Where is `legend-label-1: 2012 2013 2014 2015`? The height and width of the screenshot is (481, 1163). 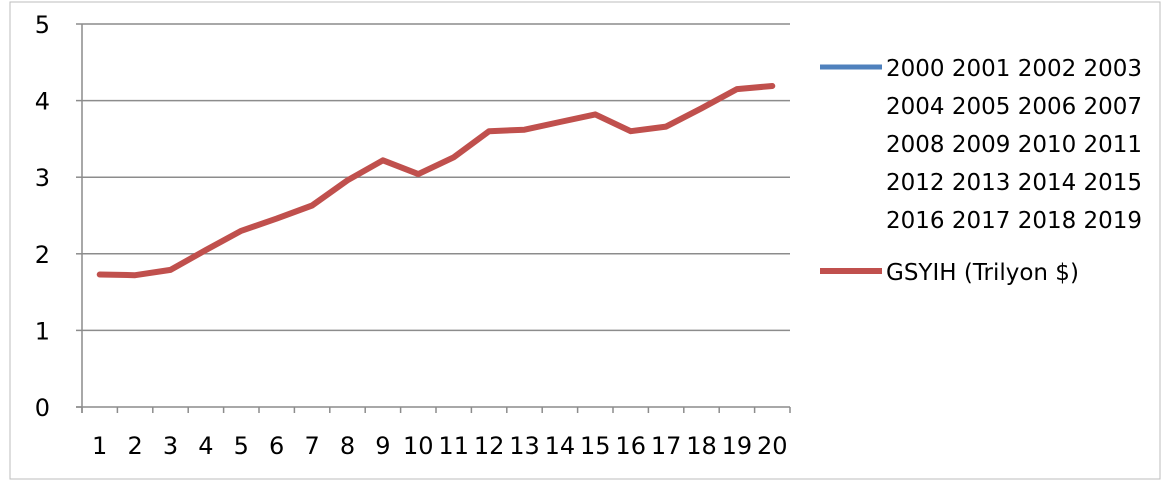
legend-label-1: 2012 2013 2014 2015 is located at coordinates (1014, 183).